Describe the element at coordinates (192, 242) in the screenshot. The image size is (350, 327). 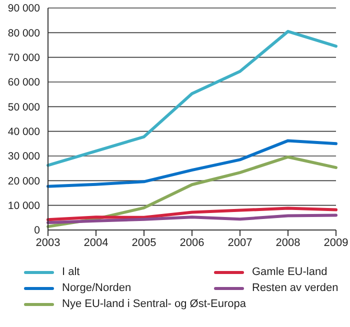
I see `x-tick-label: 2006` at that location.